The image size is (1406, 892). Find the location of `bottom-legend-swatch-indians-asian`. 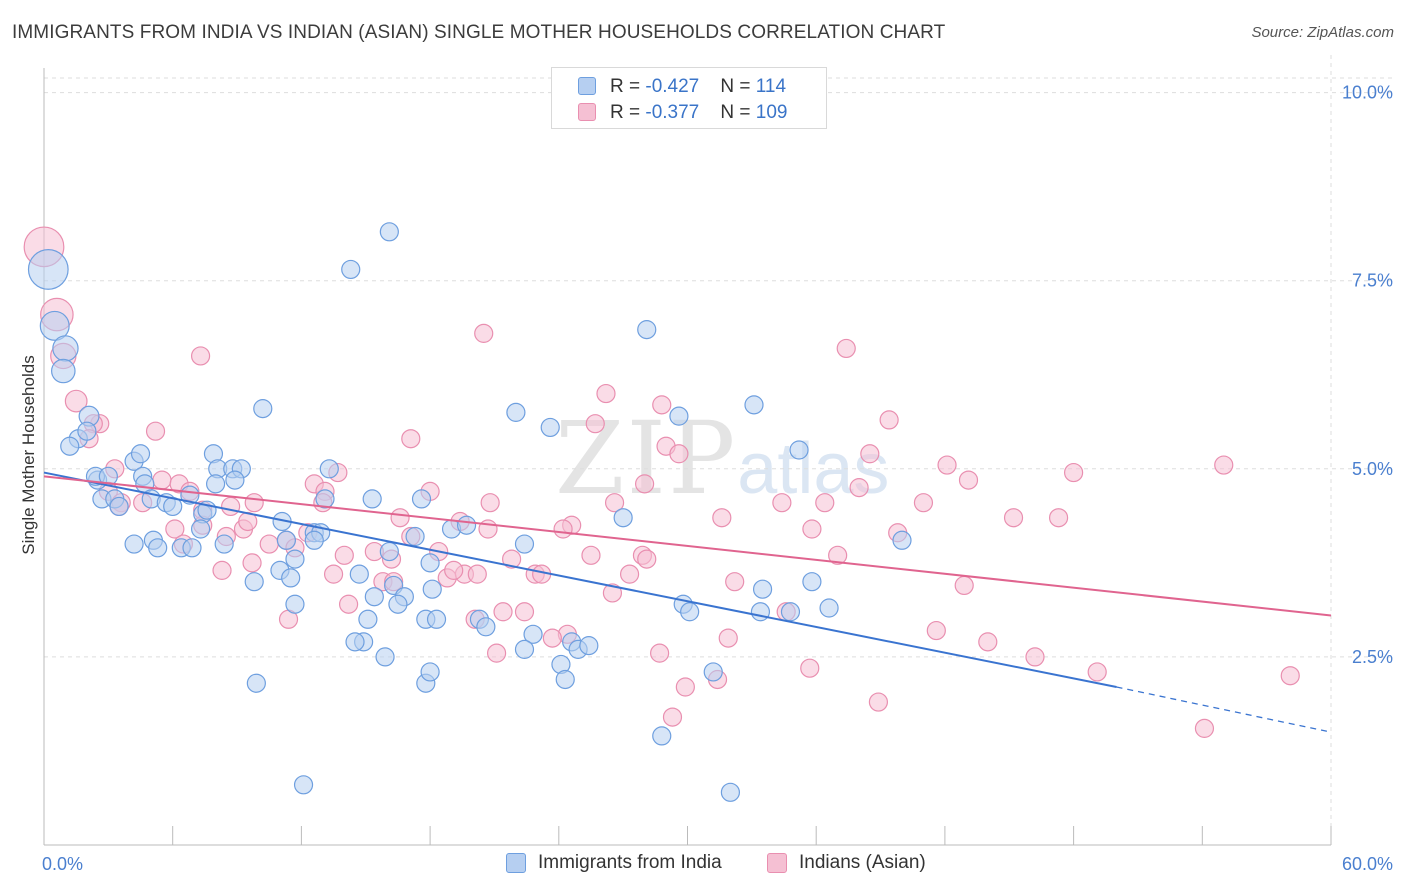

bottom-legend-swatch-indians-asian is located at coordinates (777, 863).